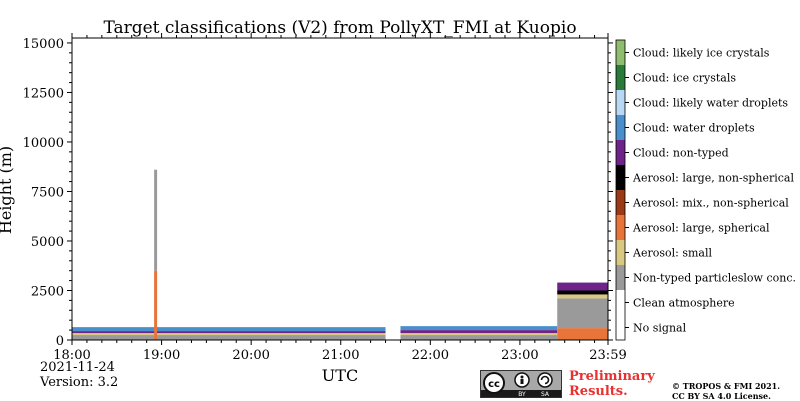 Image resolution: width=800 pixels, height=401 pixels. What do you see at coordinates (612, 376) in the screenshot?
I see `preliminary-line-1: Preliminary` at bounding box center [612, 376].